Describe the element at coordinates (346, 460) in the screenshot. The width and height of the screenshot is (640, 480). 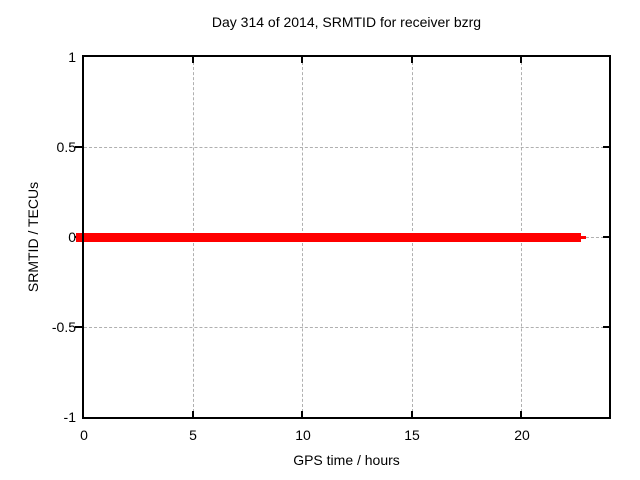
I see `x-axis-label: GPS time / hours` at that location.